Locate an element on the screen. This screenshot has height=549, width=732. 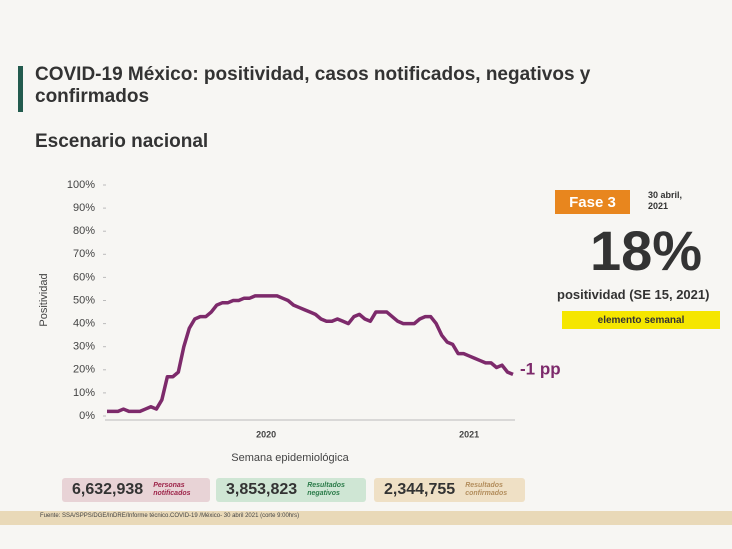
accent-bar is located at coordinates (20, 89).